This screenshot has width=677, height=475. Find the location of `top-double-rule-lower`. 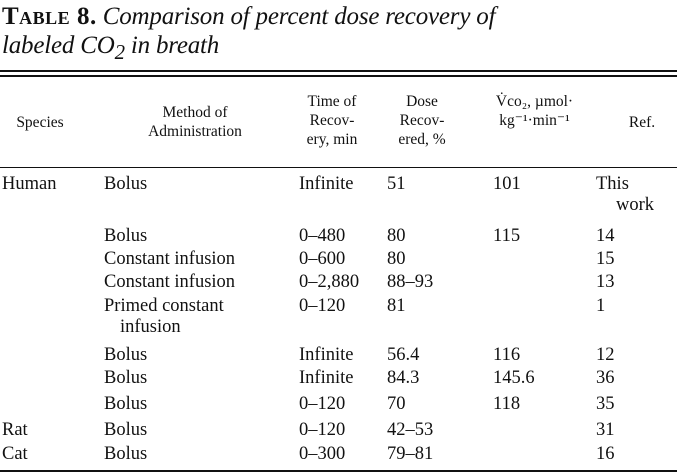

top-double-rule-lower is located at coordinates (338, 76).